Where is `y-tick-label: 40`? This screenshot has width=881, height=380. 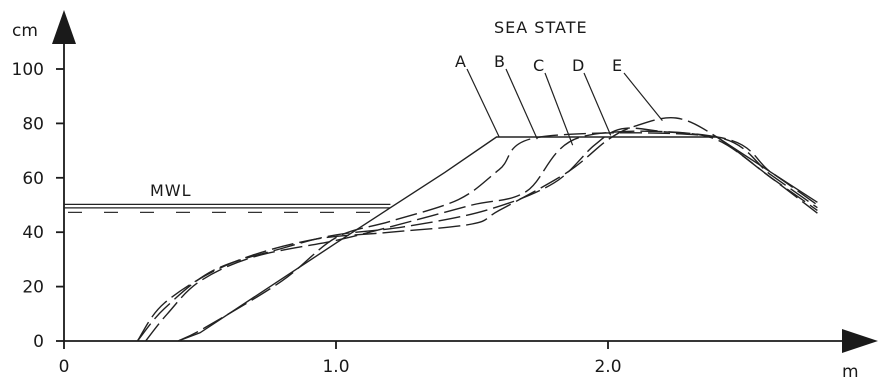
y-tick-label: 40 is located at coordinates (33, 233).